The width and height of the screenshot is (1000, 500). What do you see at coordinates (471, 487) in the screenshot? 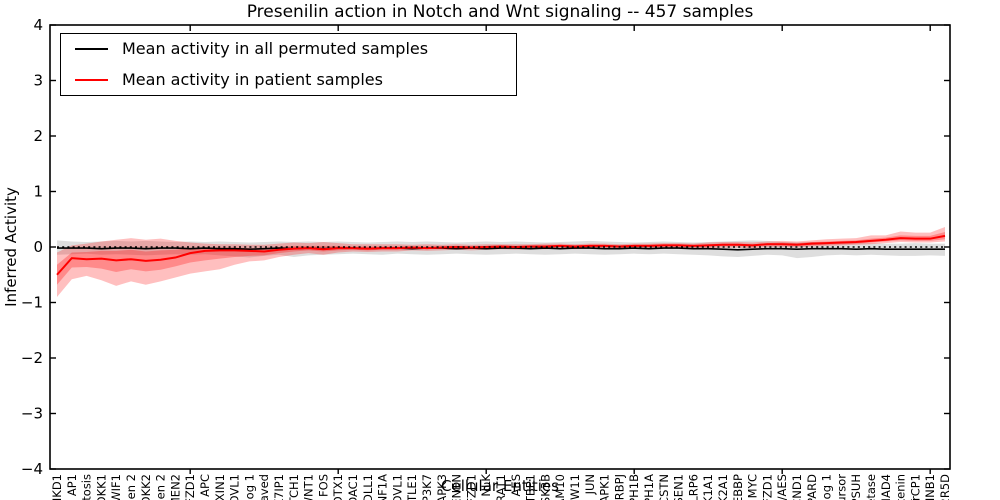
I see `x-category-label: FZD1` at bounding box center [471, 487].